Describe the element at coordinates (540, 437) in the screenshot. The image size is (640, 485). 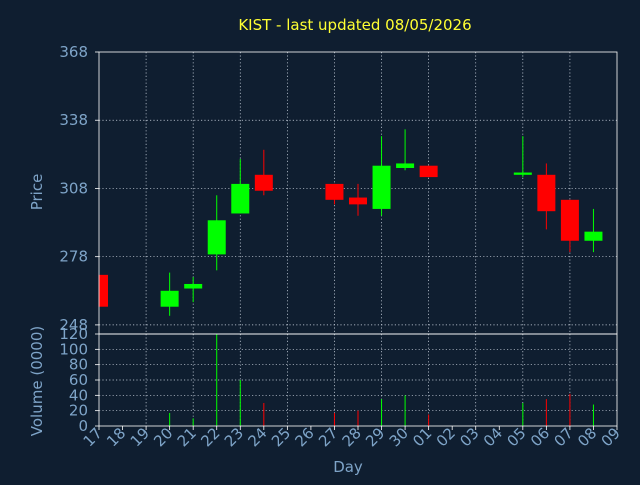
I see `x-tick-label: 06` at that location.